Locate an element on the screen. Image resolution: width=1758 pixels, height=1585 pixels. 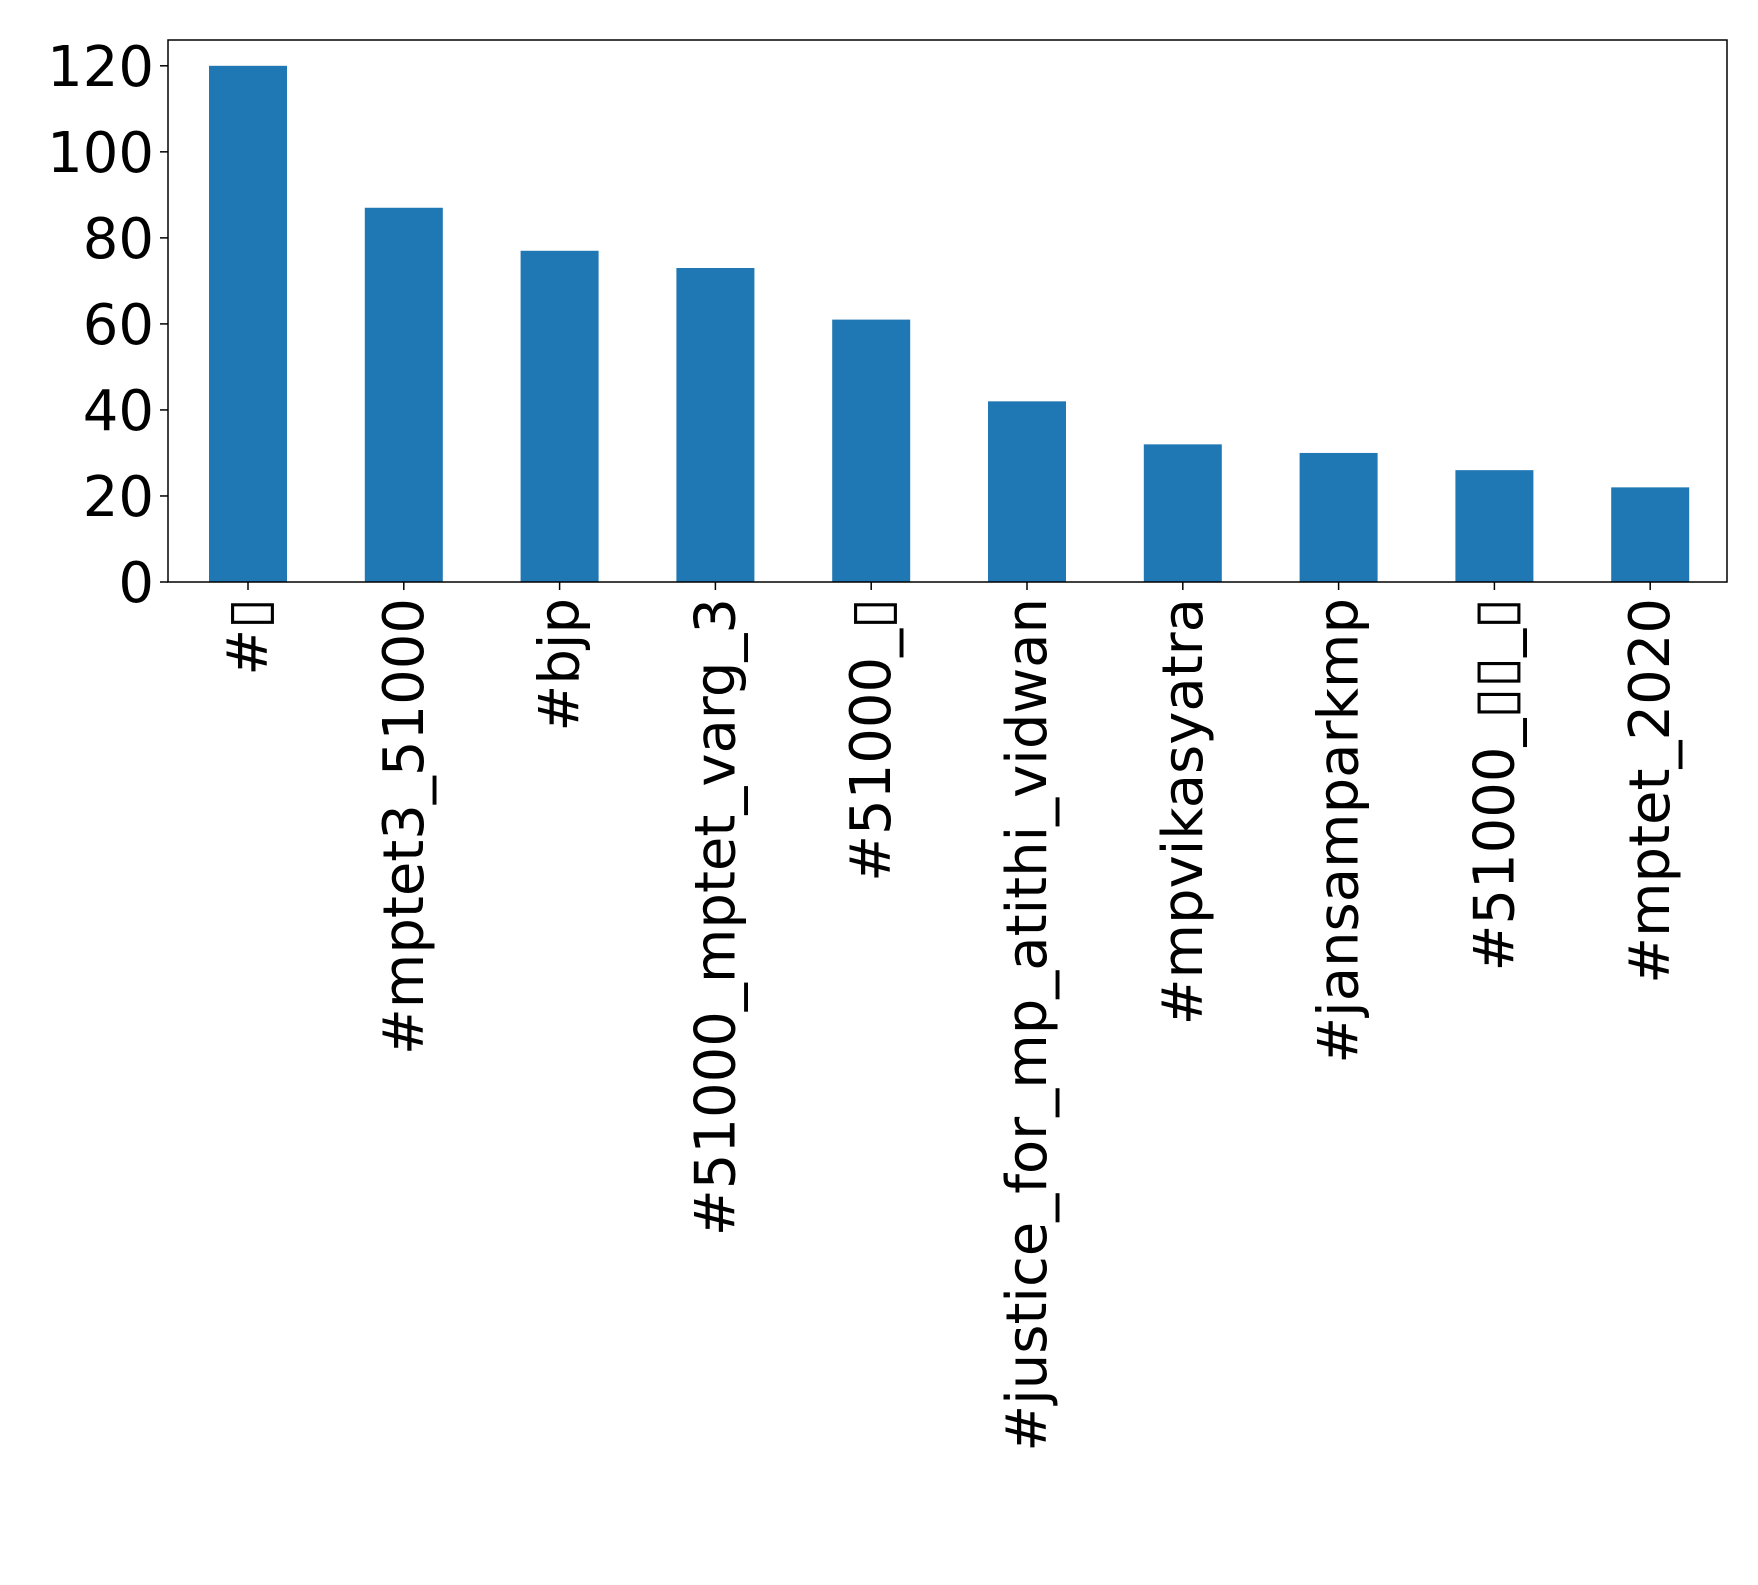
y-tick-label-0: 0 is located at coordinates (136, 583).